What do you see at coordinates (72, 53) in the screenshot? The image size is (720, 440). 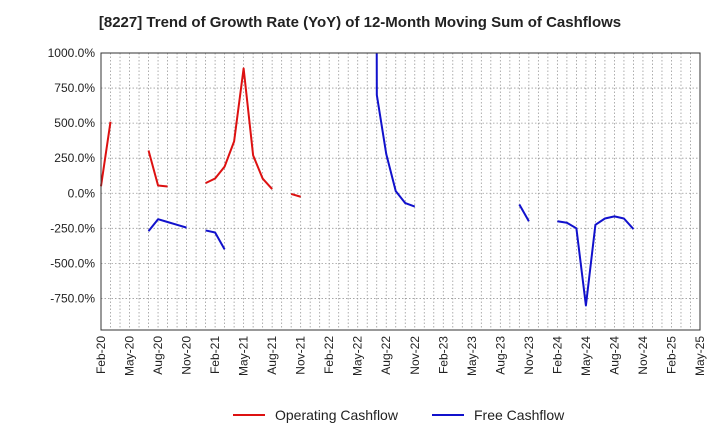 I see `y-tick-label: 1000.0%` at bounding box center [72, 53].